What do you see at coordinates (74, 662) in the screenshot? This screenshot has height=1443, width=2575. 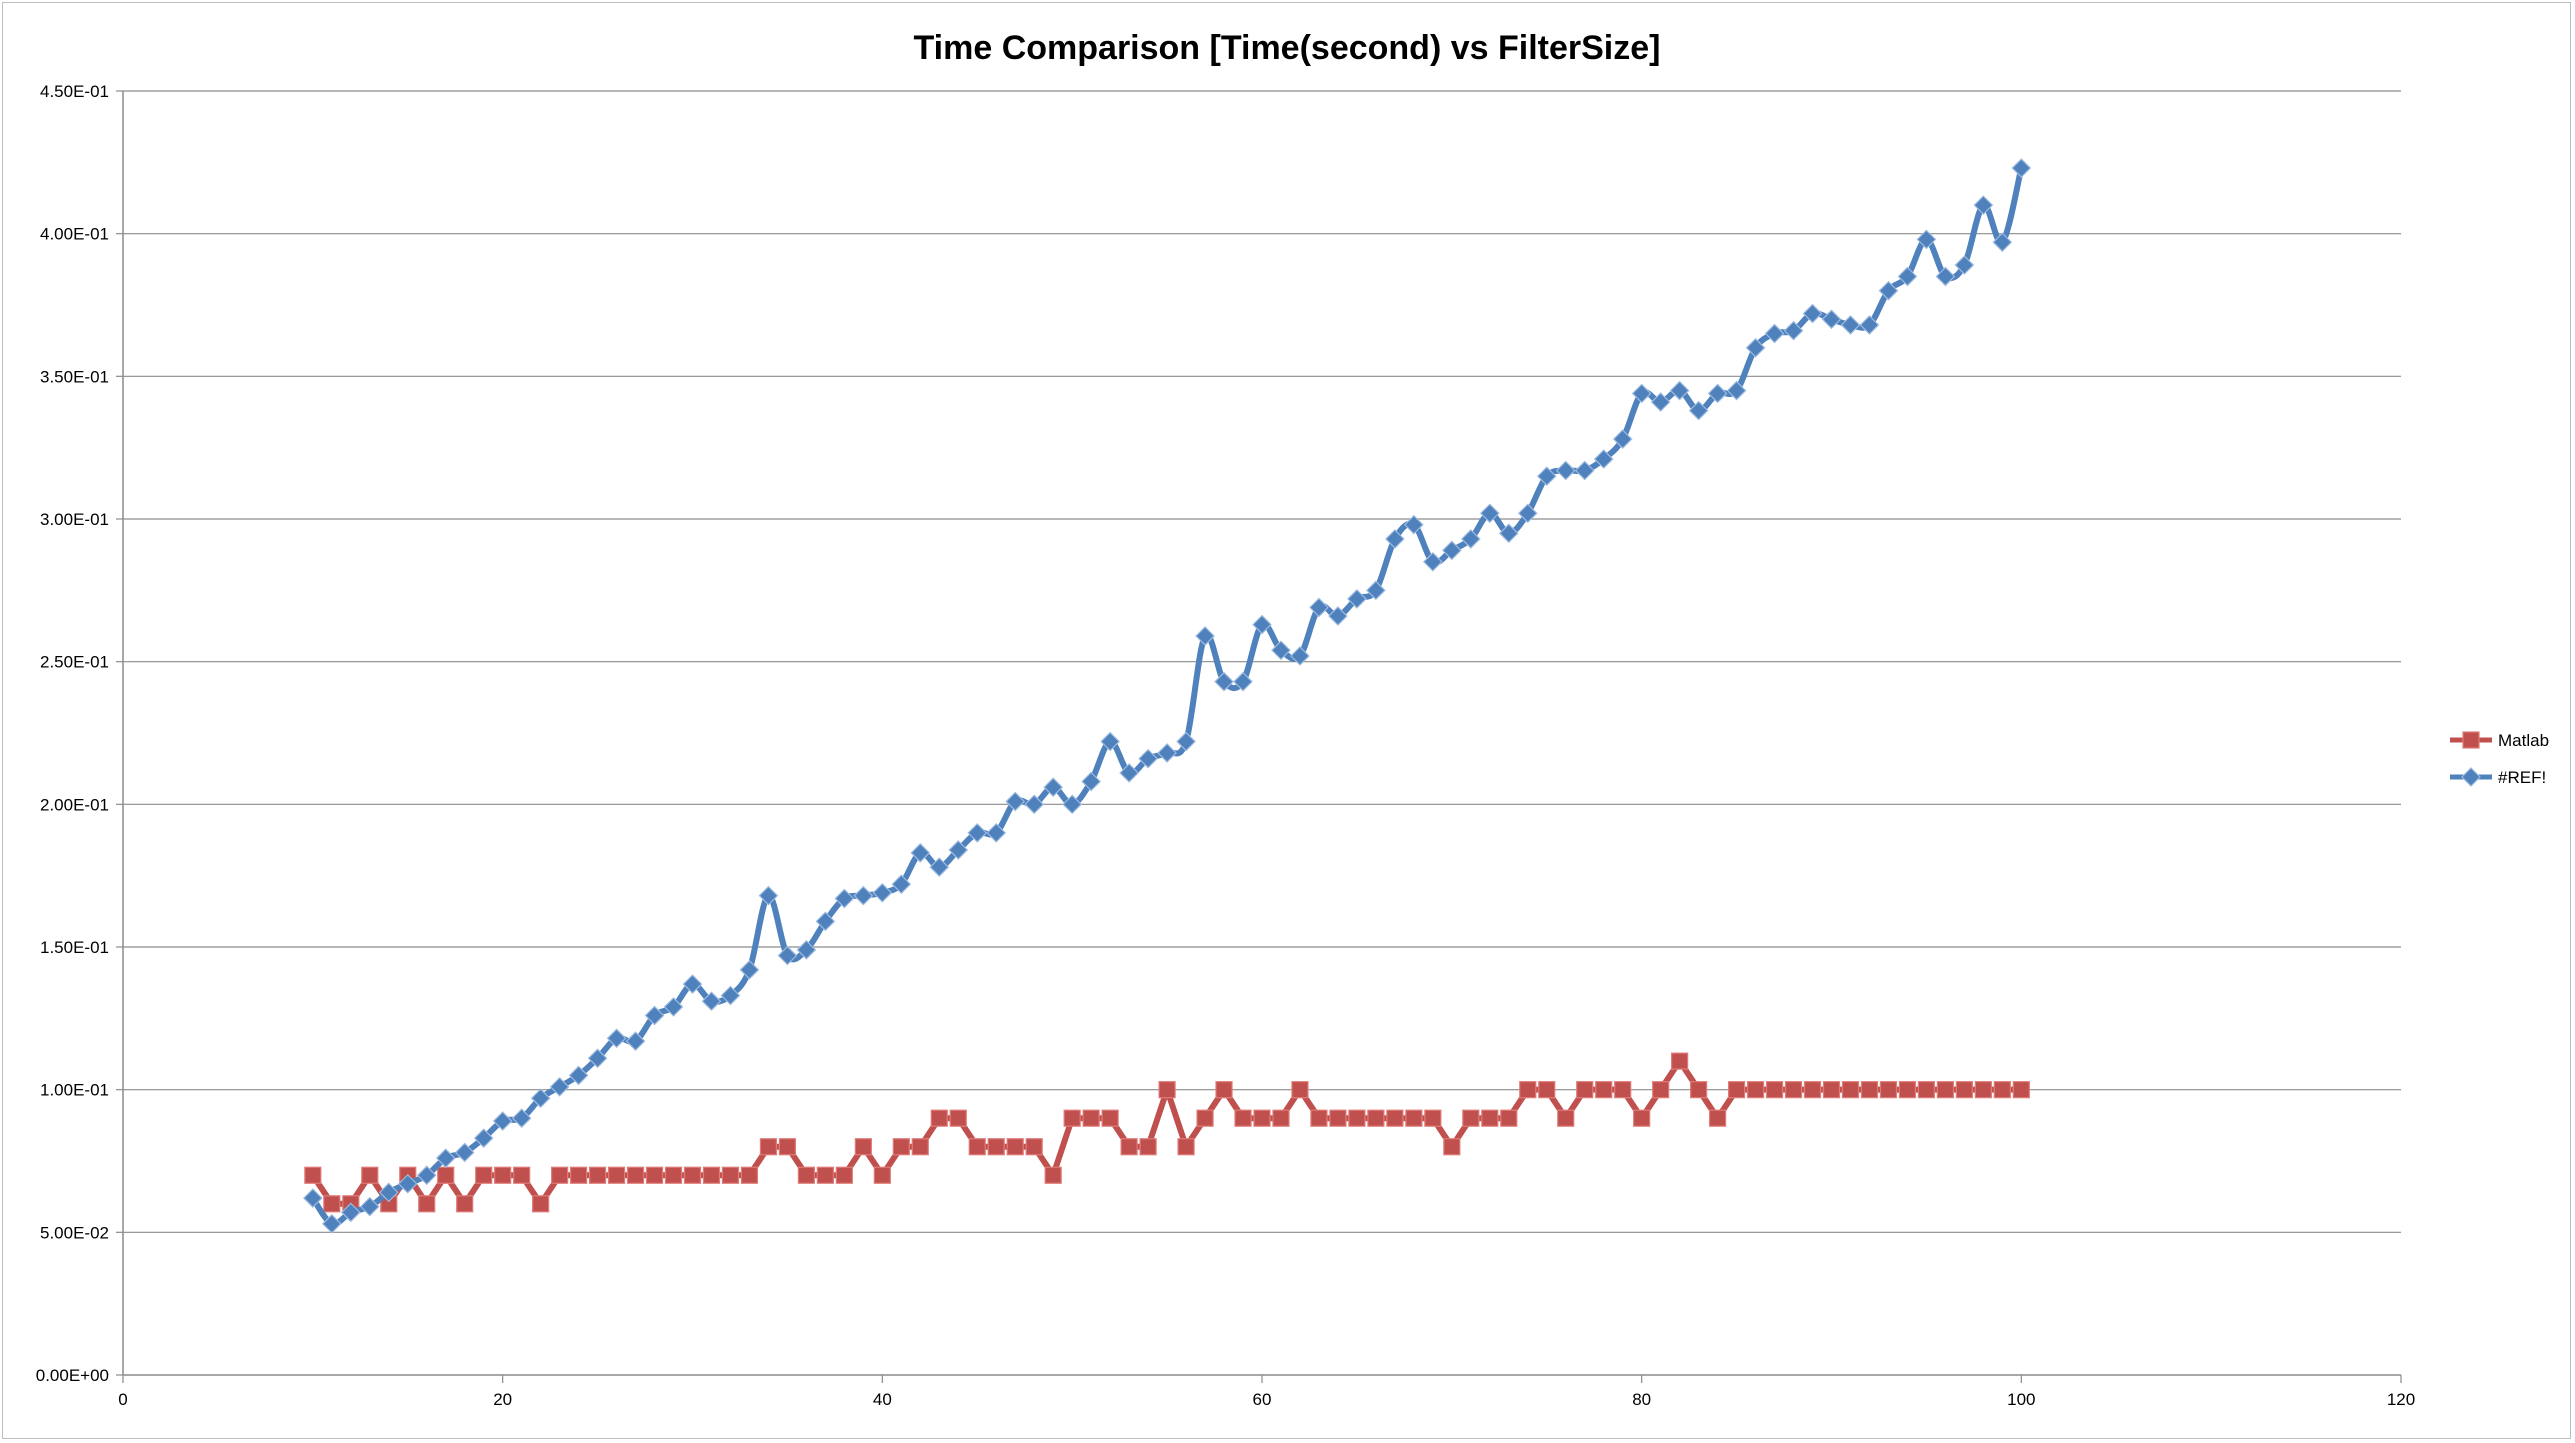 I see `y-tick-label: 2.50E-01` at bounding box center [74, 662].